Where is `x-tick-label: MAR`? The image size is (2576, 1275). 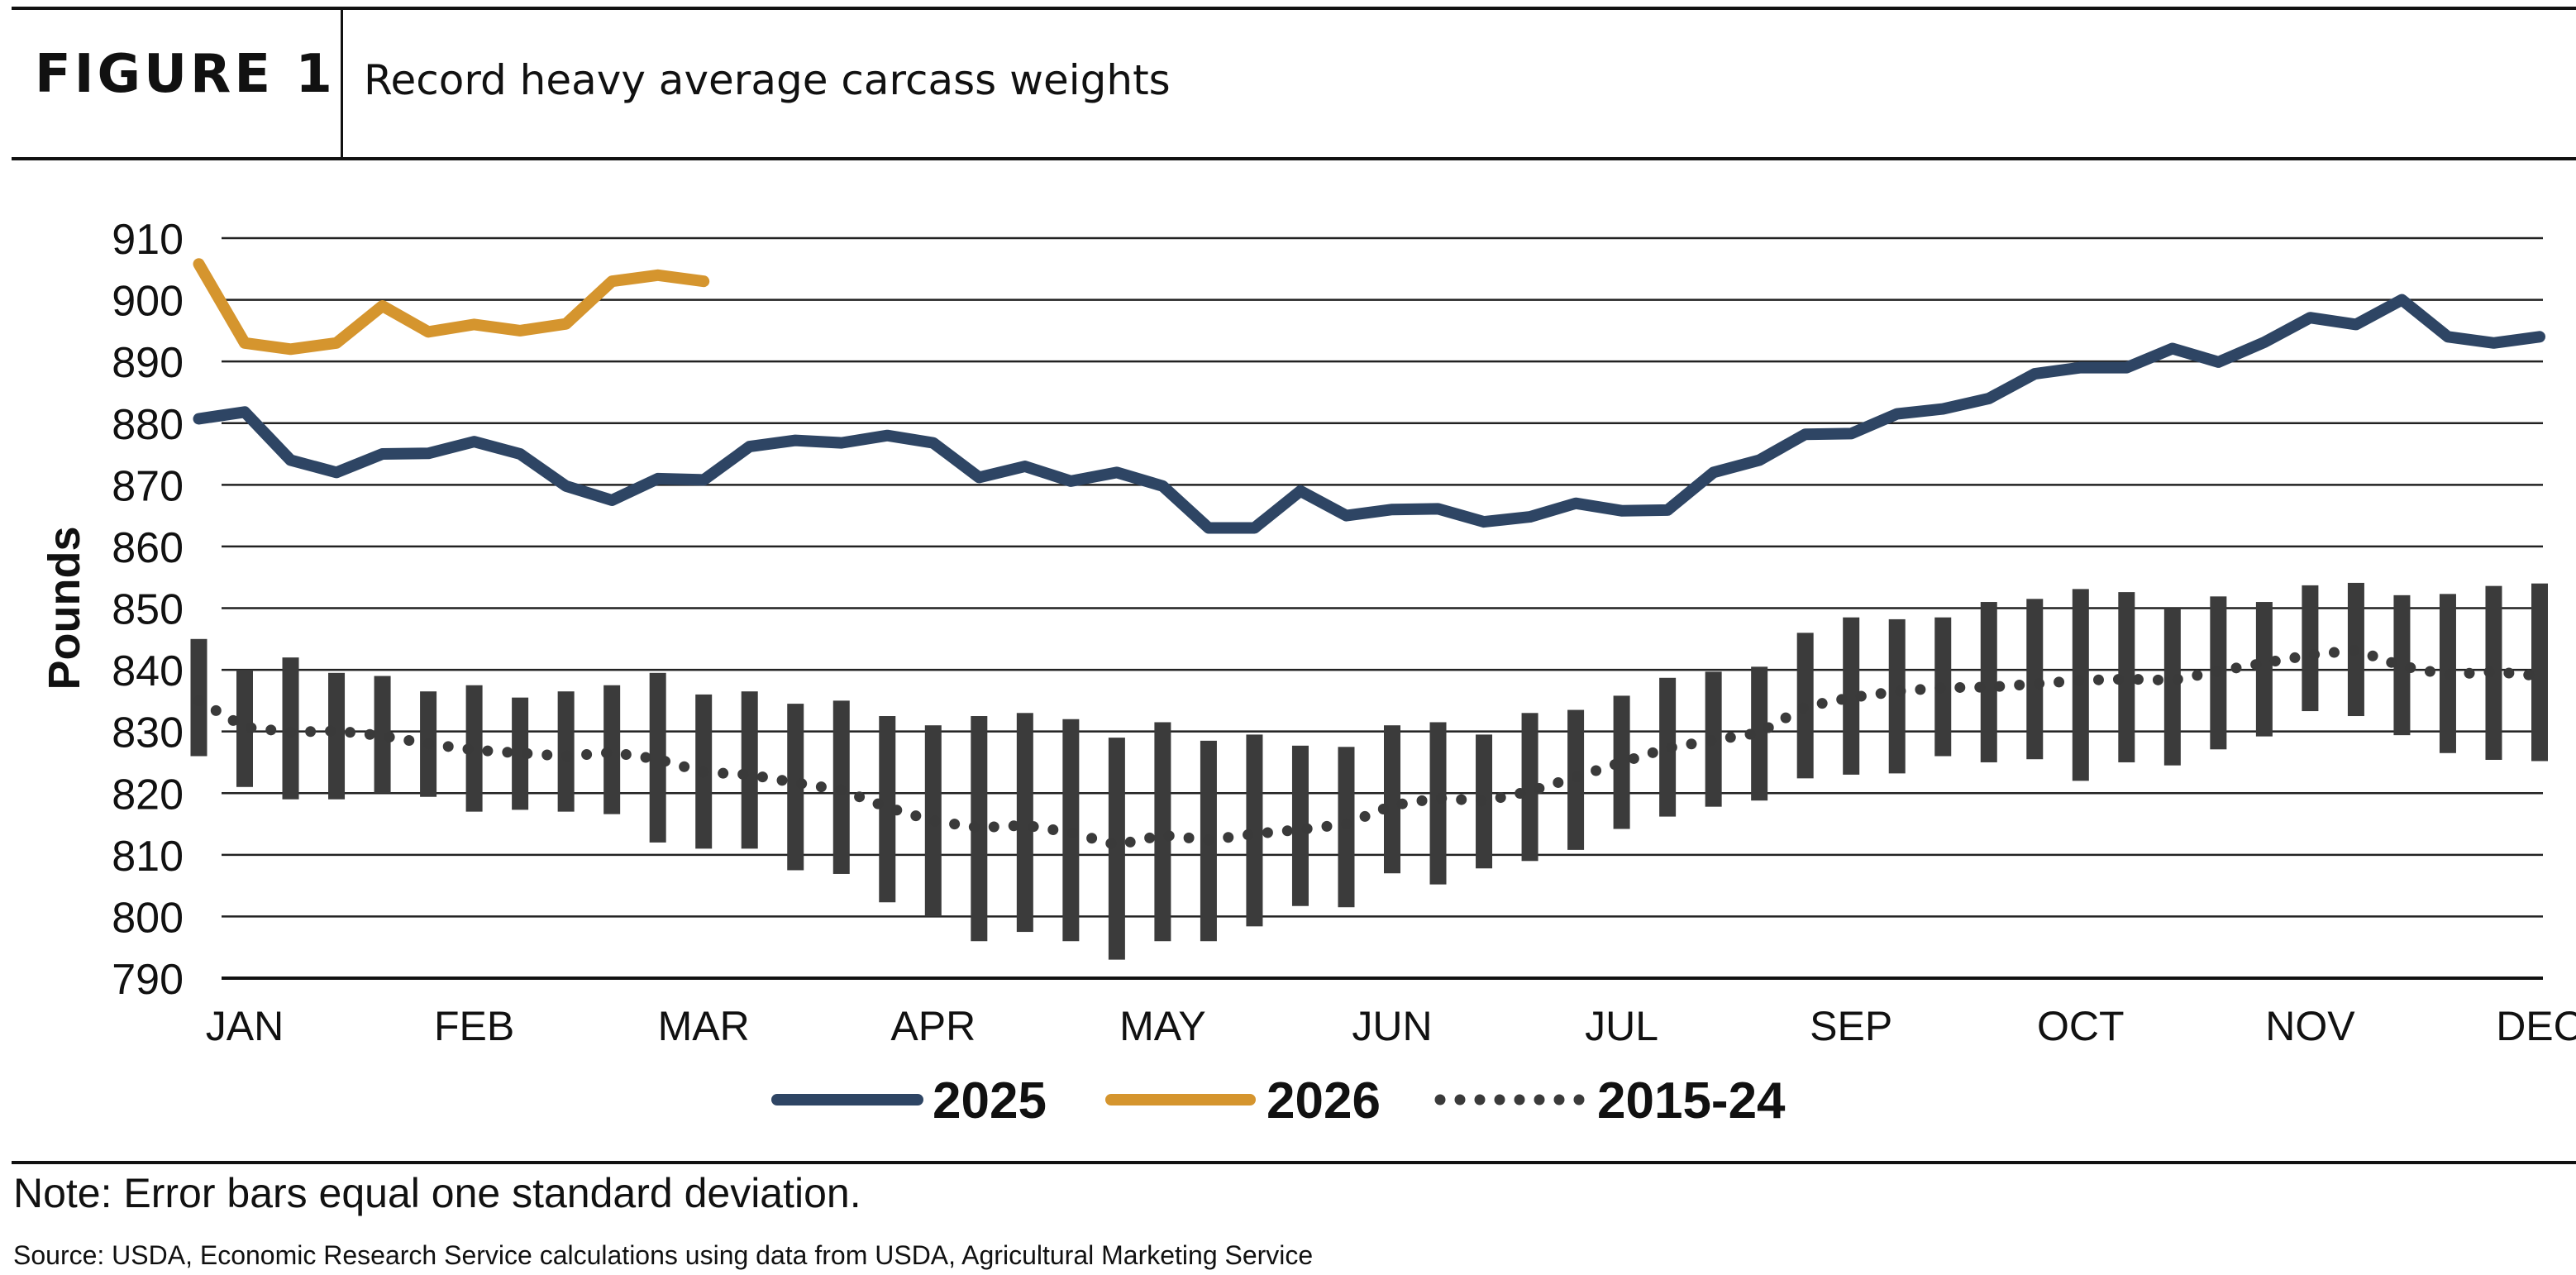 x-tick-label: MAR is located at coordinates (704, 1026).